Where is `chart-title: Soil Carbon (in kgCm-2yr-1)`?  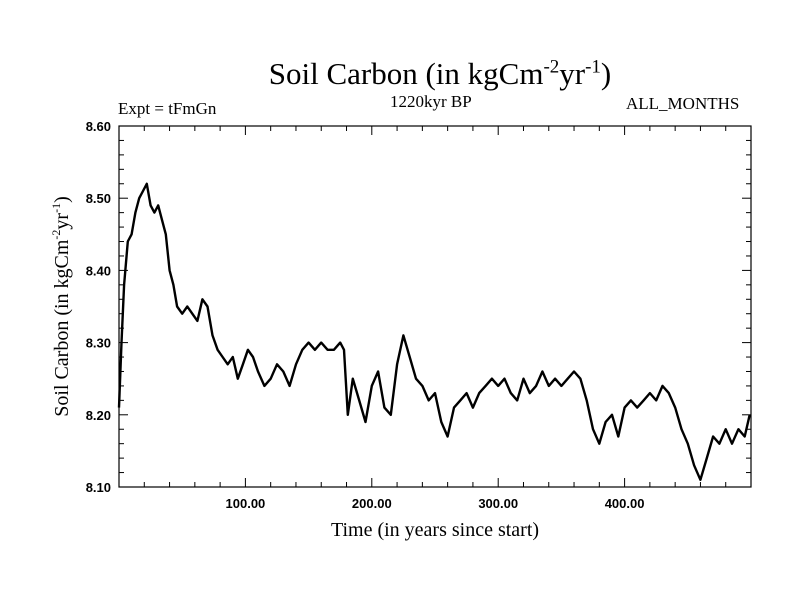 chart-title: Soil Carbon (in kgCm-2yr-1) is located at coordinates (440, 73).